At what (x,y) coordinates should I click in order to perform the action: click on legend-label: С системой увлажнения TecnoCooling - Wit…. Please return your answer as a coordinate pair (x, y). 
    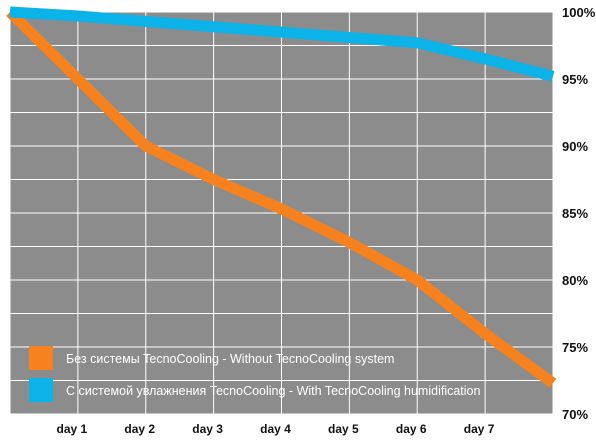
    Looking at the image, I should click on (273, 391).